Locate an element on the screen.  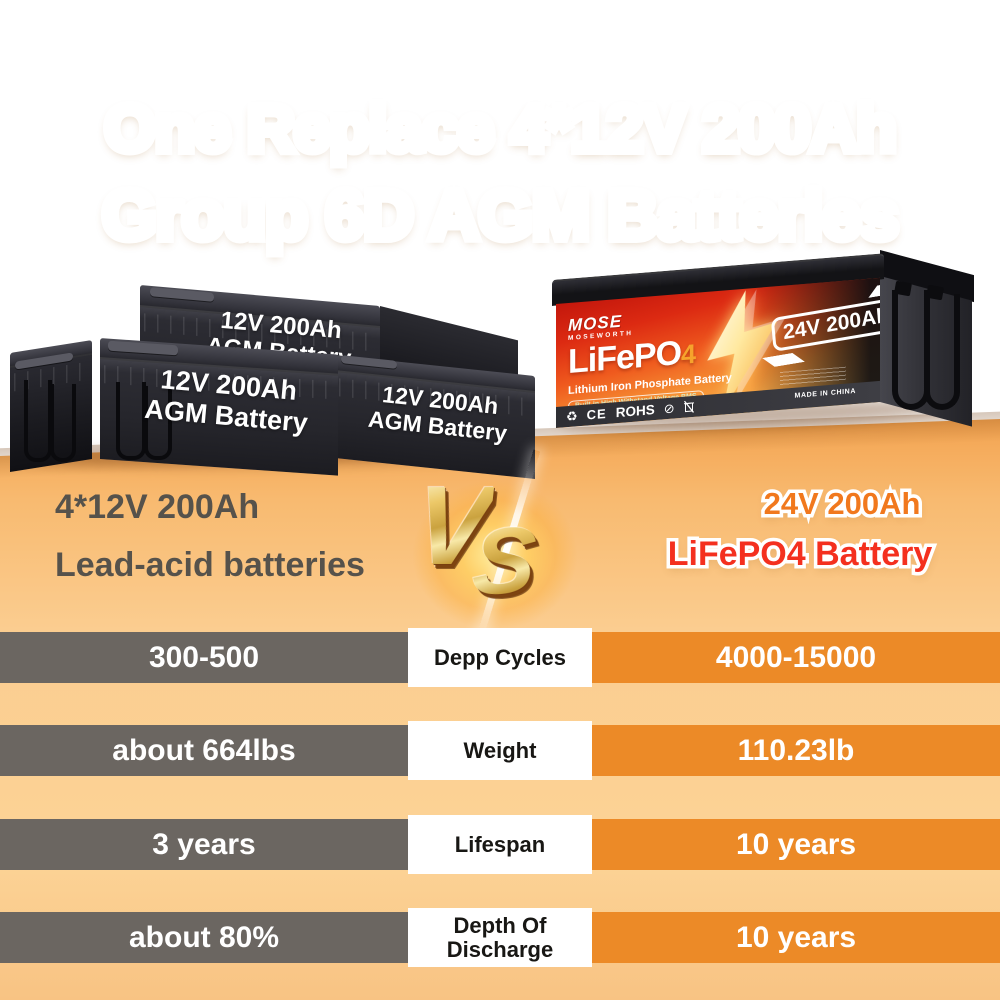
right-product-caption: 24V 200Ah LiFePO4 Battery is located at coordinates (821, 530).